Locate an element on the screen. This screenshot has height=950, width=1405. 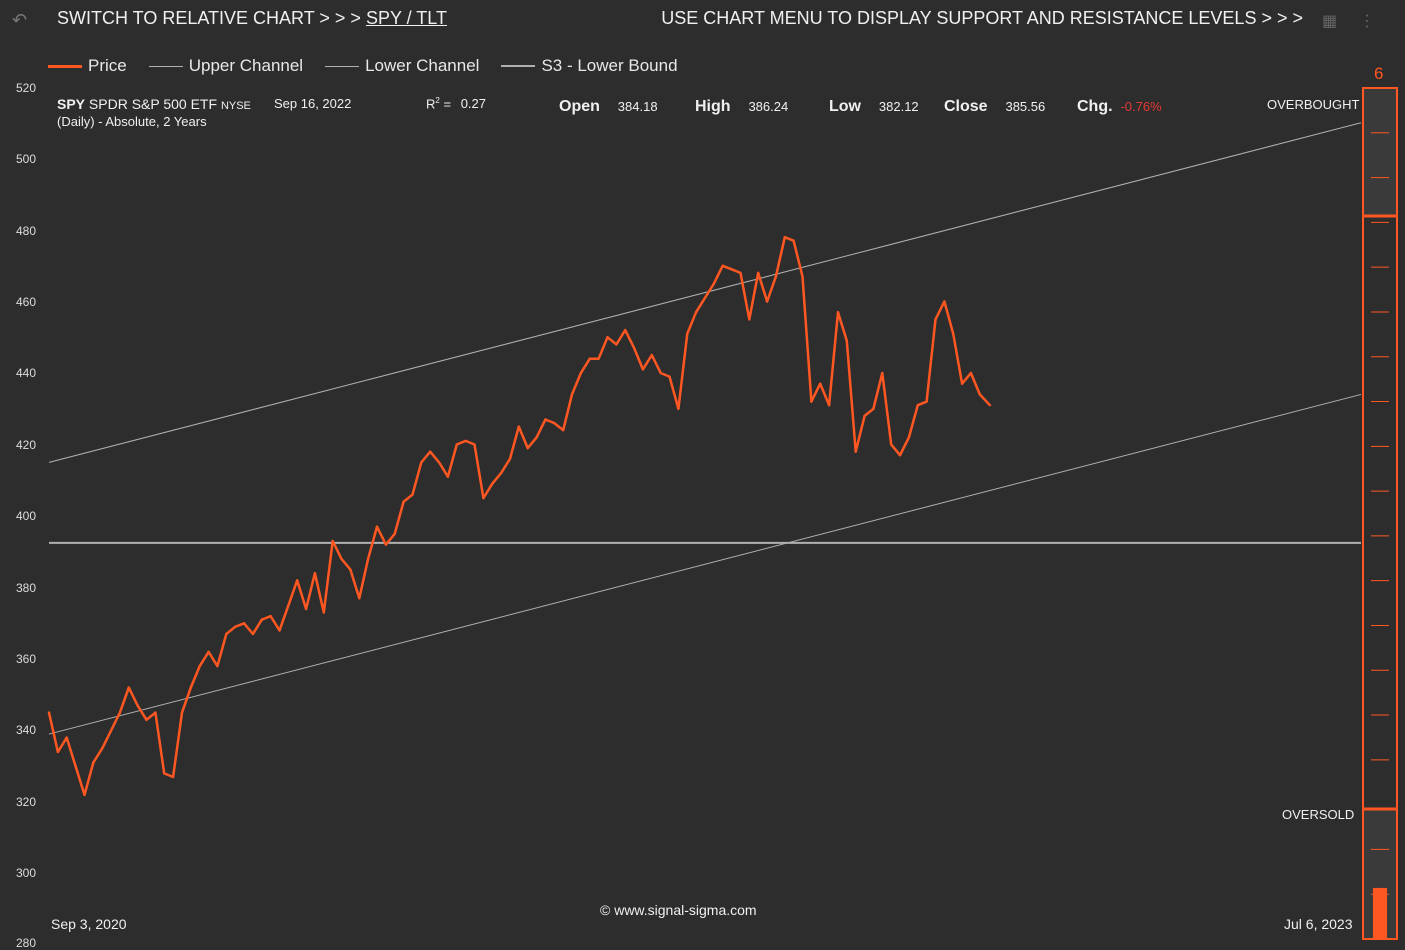
ohlc-high: High 386.24 is located at coordinates (741, 107).